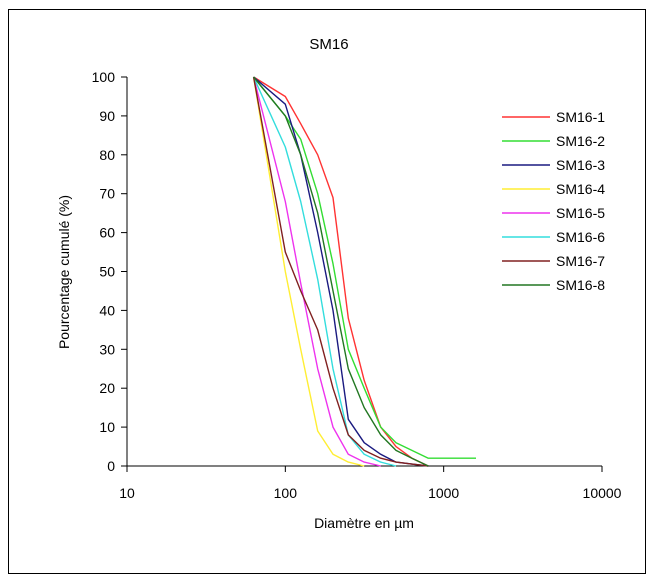 This screenshot has height=581, width=656. I want to click on legend-label: SM16-2, so click(580, 141).